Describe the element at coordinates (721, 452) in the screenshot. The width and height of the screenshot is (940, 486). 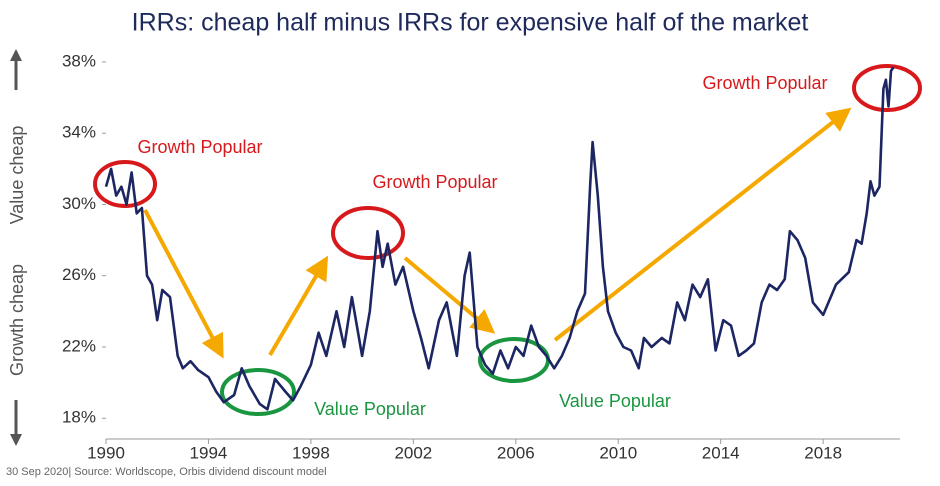
I see `x-tick-label: 2014` at that location.